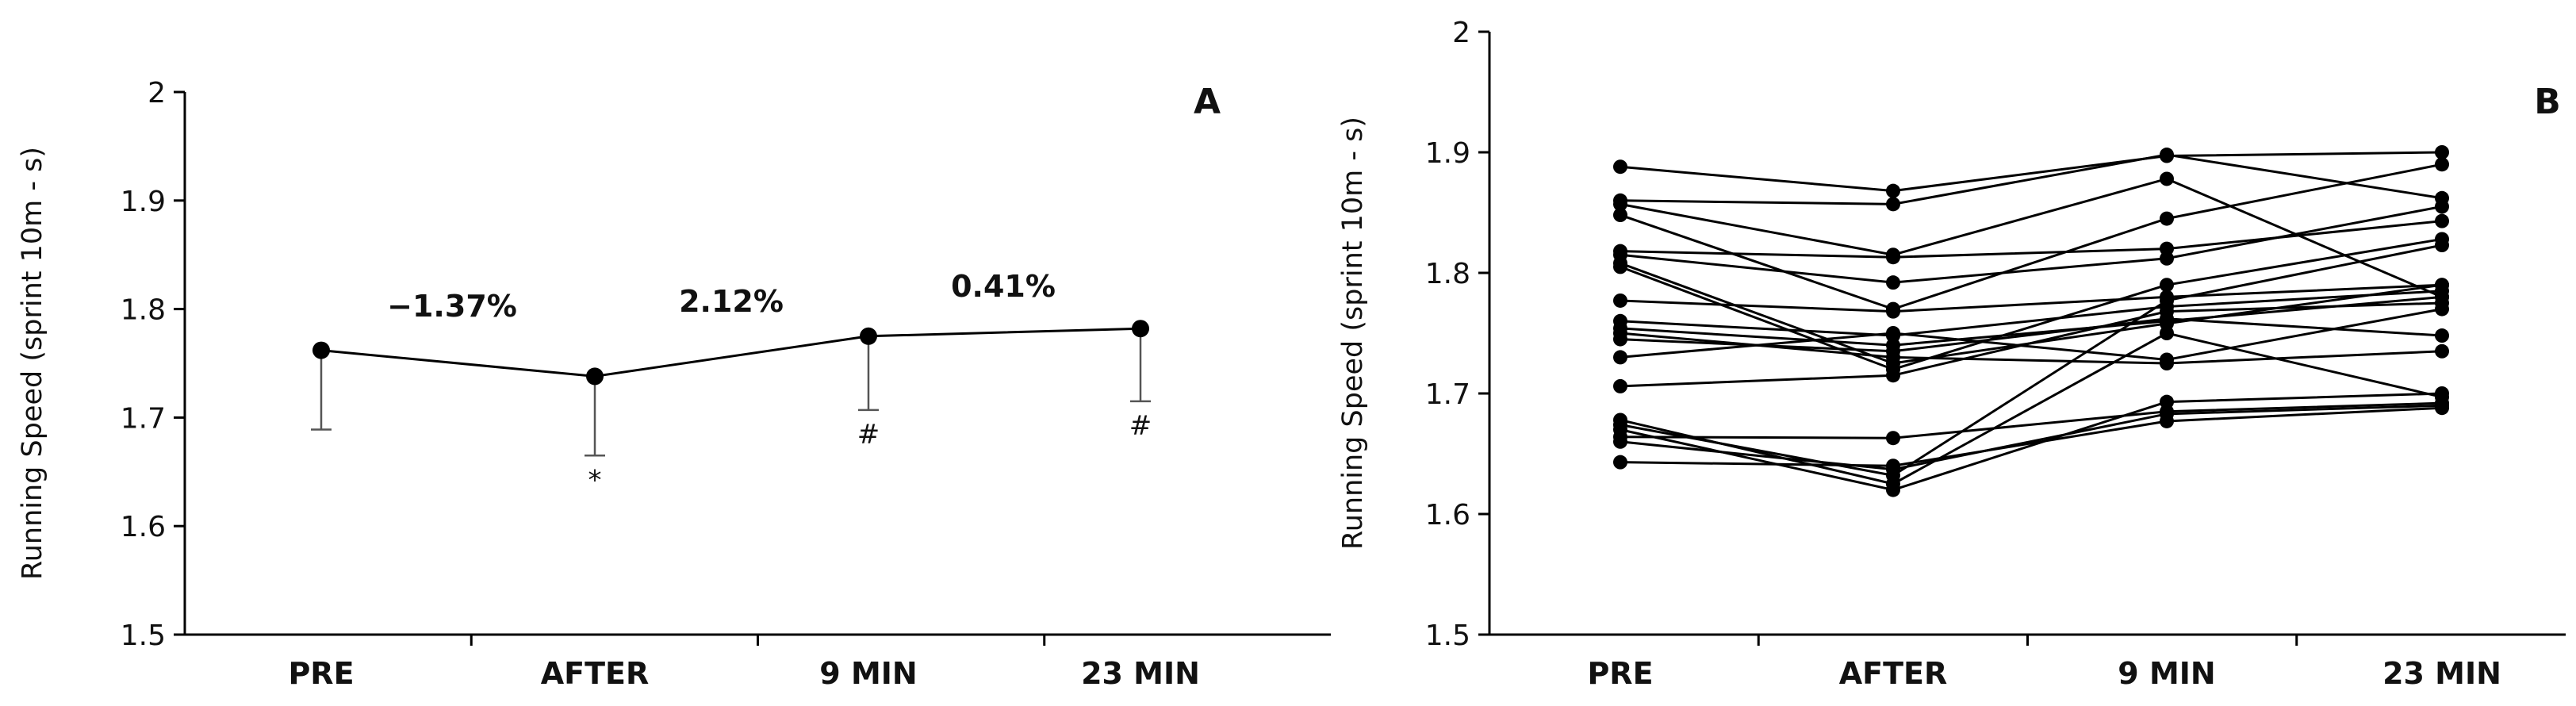 Image resolution: width=2576 pixels, height=706 pixels. I want to click on percent-change-label: −1.37%, so click(452, 306).